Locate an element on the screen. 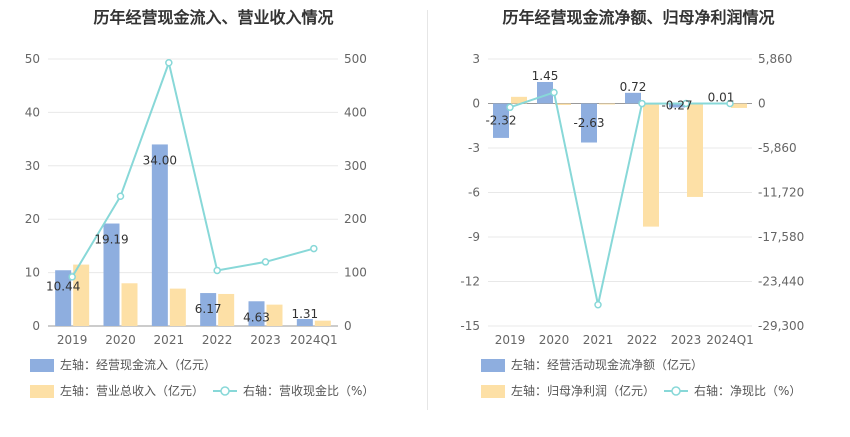 This screenshot has width=850, height=437. bar-data-label: -2.63 is located at coordinates (588, 123).